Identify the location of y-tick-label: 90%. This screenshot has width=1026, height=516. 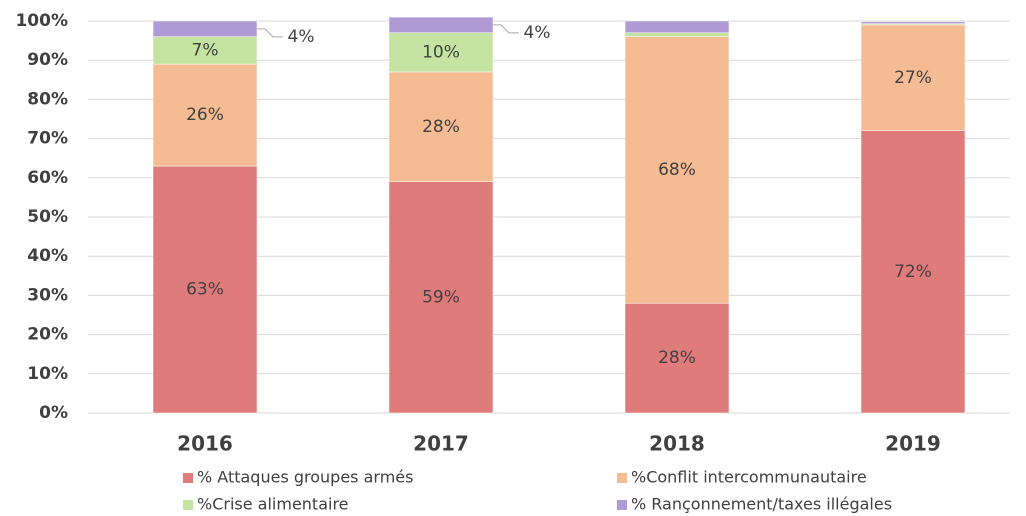
(47, 60).